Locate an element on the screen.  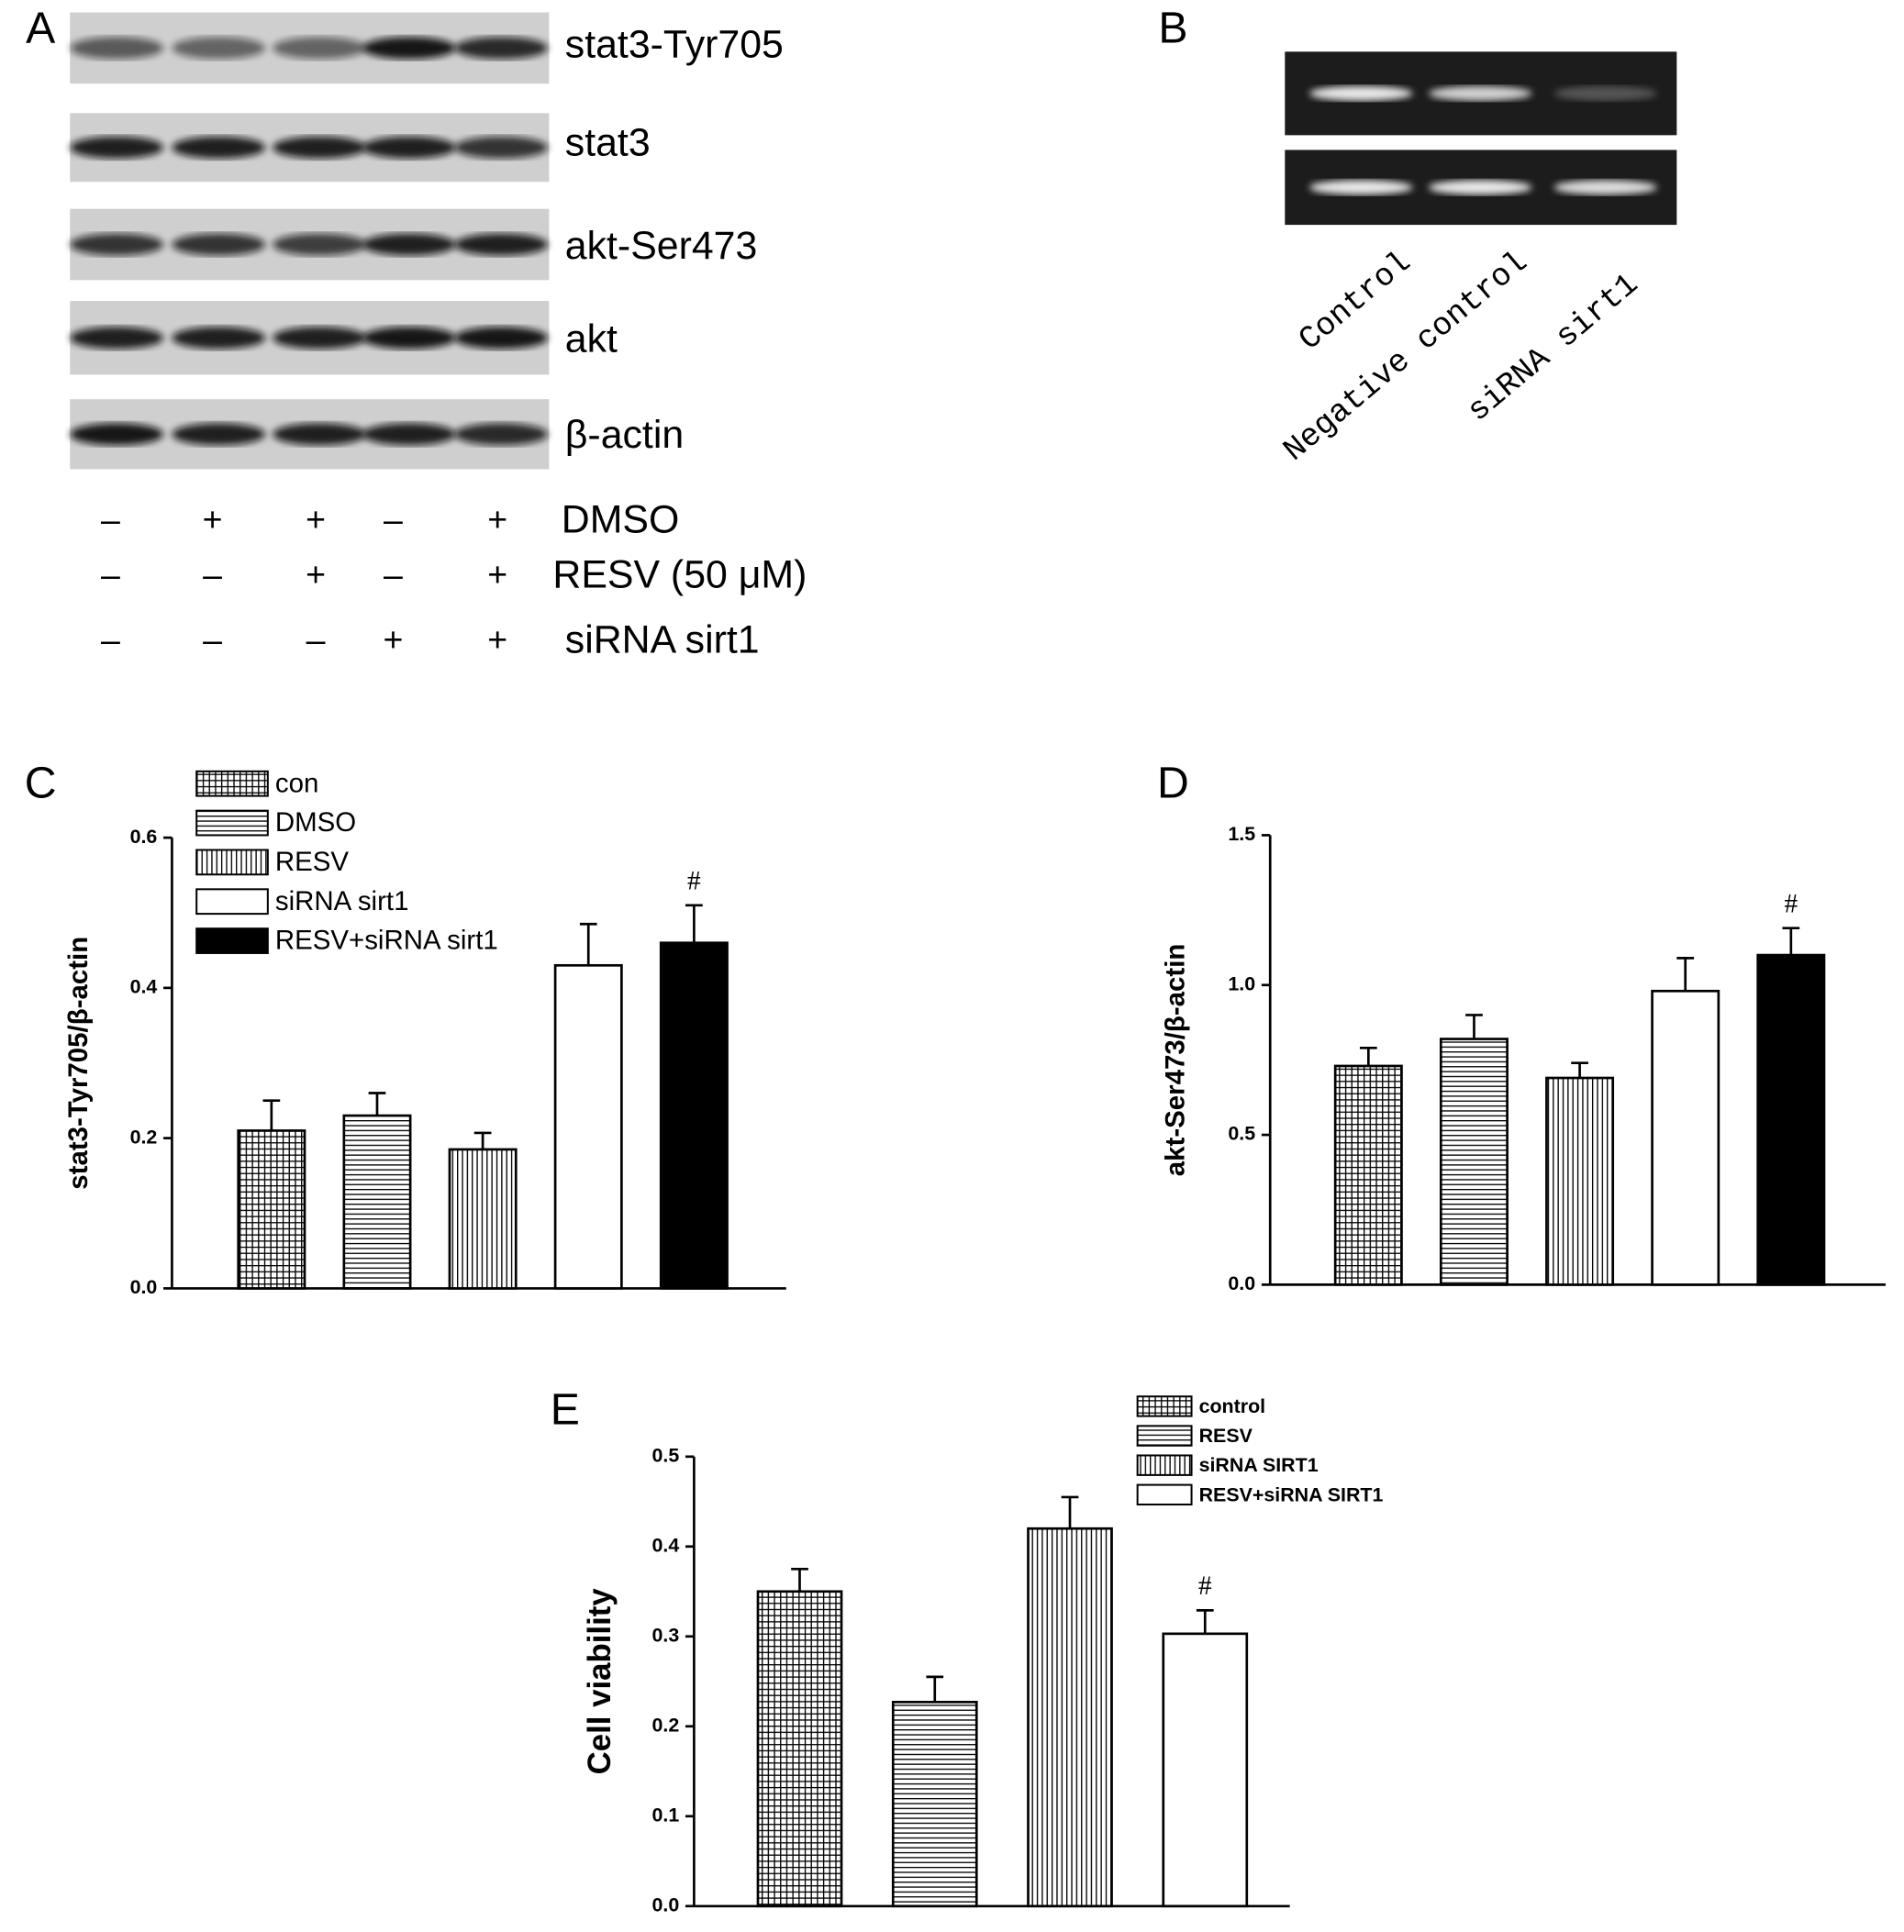
legend-label: control is located at coordinates (1232, 1406).